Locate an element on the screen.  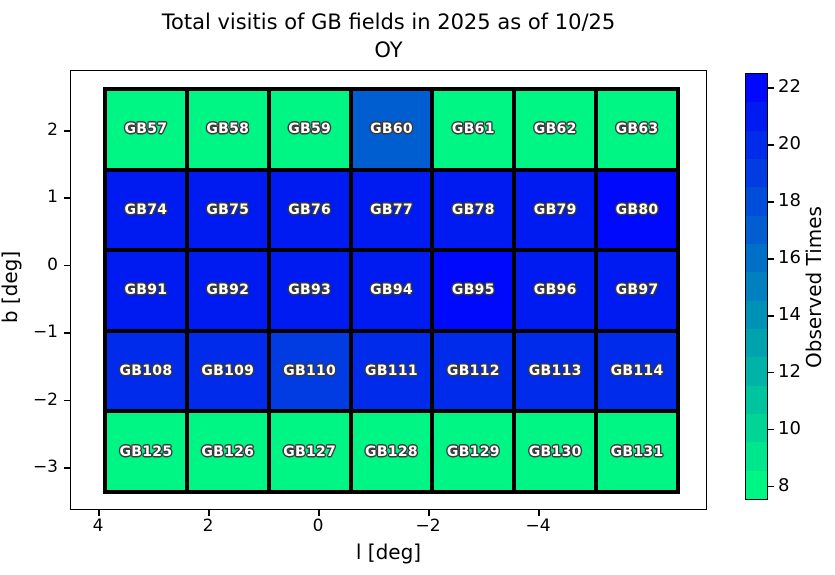
field-cell-gb63: GB63 is located at coordinates (637, 129).